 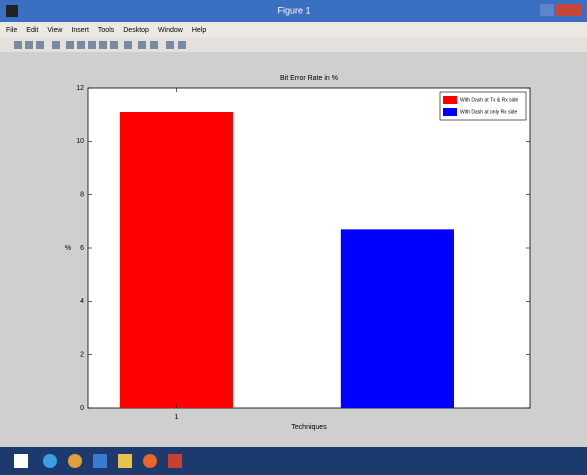 I want to click on window-title: Figure 1, so click(x=293, y=10).